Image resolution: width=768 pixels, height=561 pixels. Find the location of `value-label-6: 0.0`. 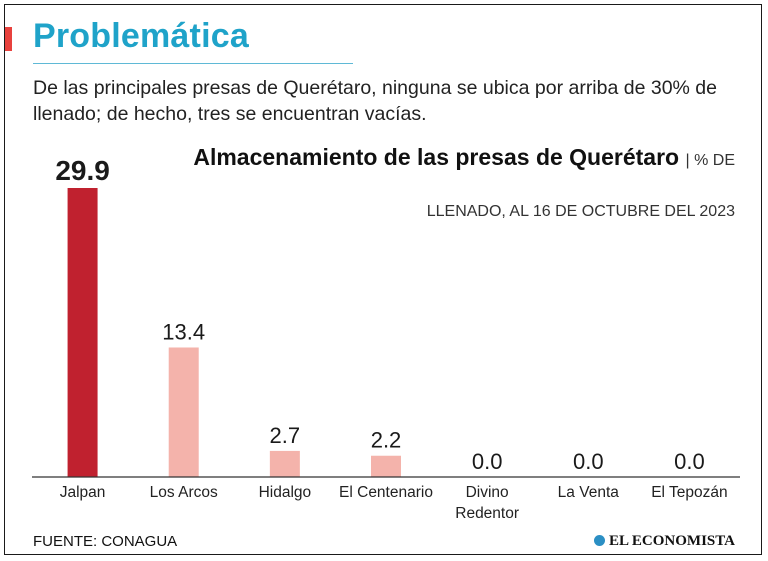

value-label-6: 0.0 is located at coordinates (689, 461).